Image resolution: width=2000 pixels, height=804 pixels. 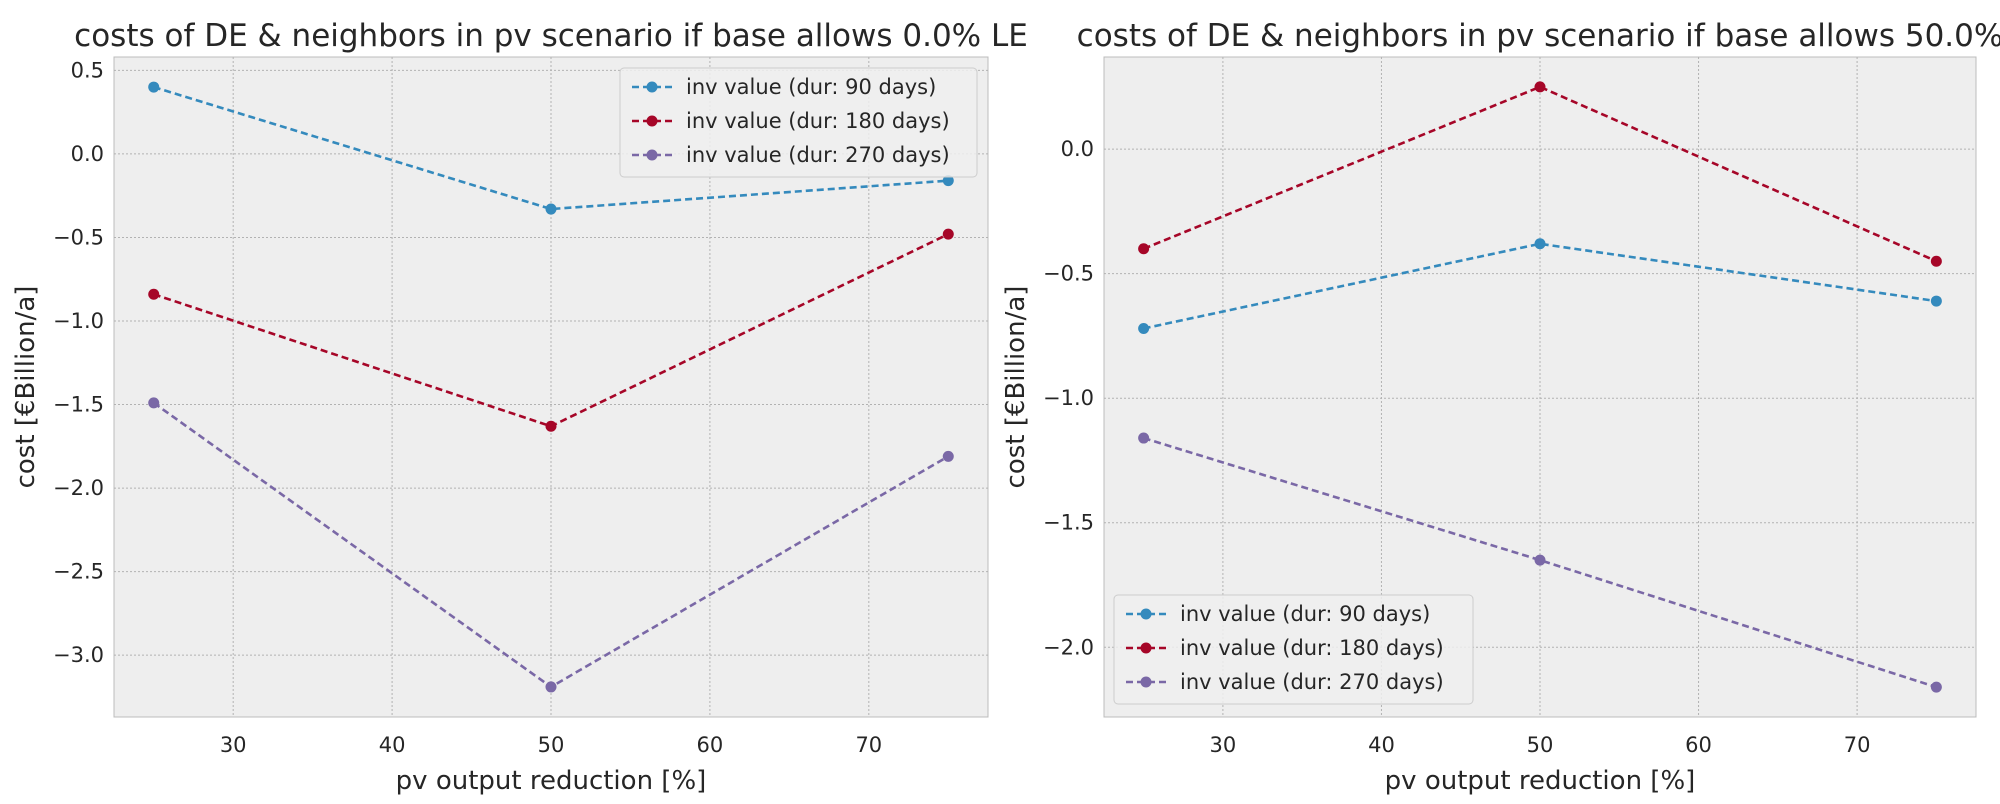 What do you see at coordinates (78, 655) in the screenshot?
I see `y-tick-label: −3.0` at bounding box center [78, 655].